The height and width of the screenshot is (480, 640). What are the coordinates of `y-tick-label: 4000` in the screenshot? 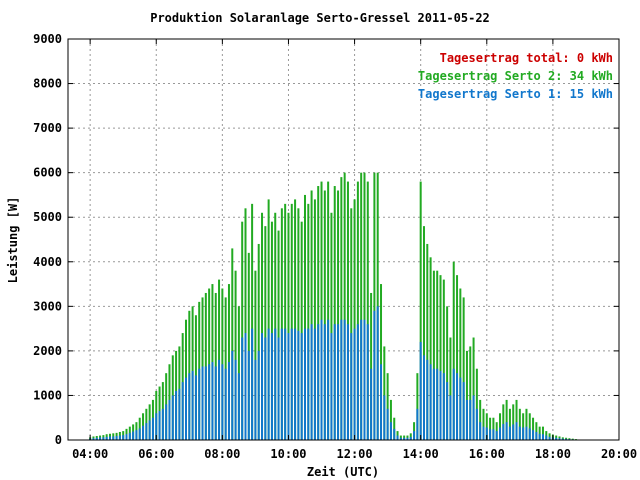 It's located at (47, 262).